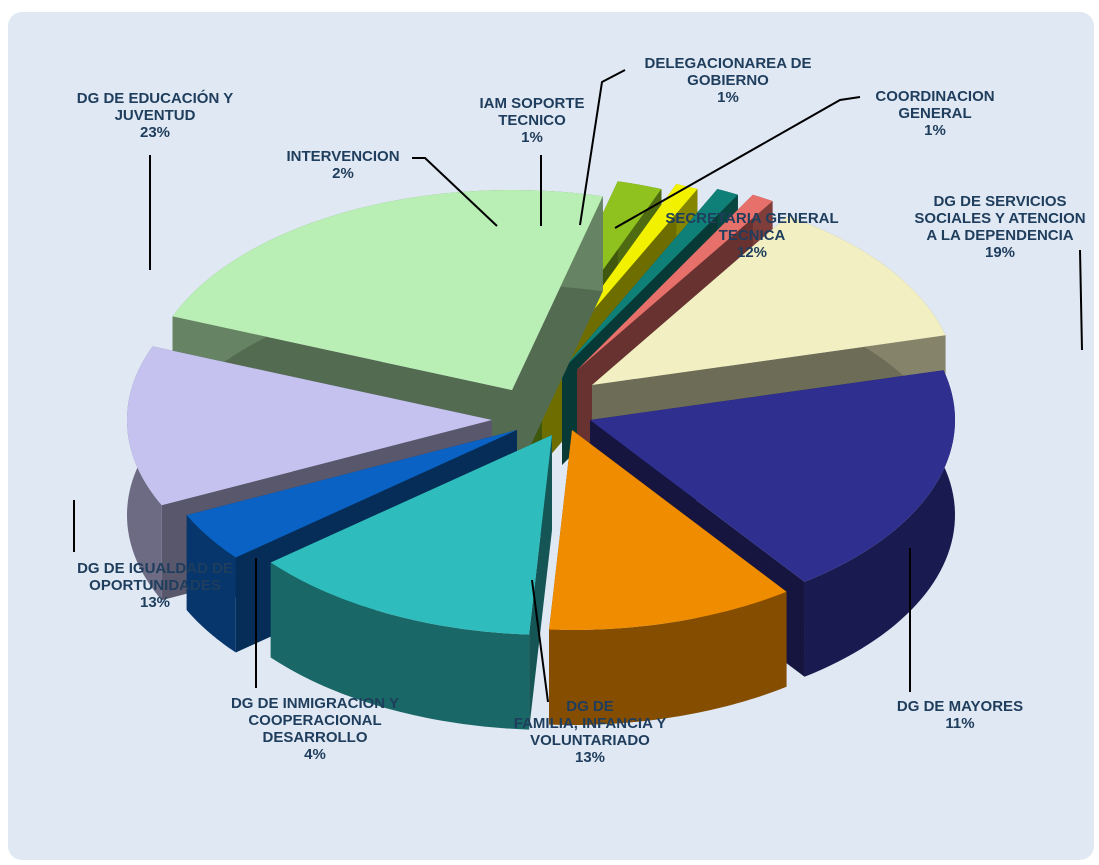 Image resolution: width=1099 pixels, height=865 pixels. I want to click on slice-label: DG DE MAYORES 11%, so click(960, 715).